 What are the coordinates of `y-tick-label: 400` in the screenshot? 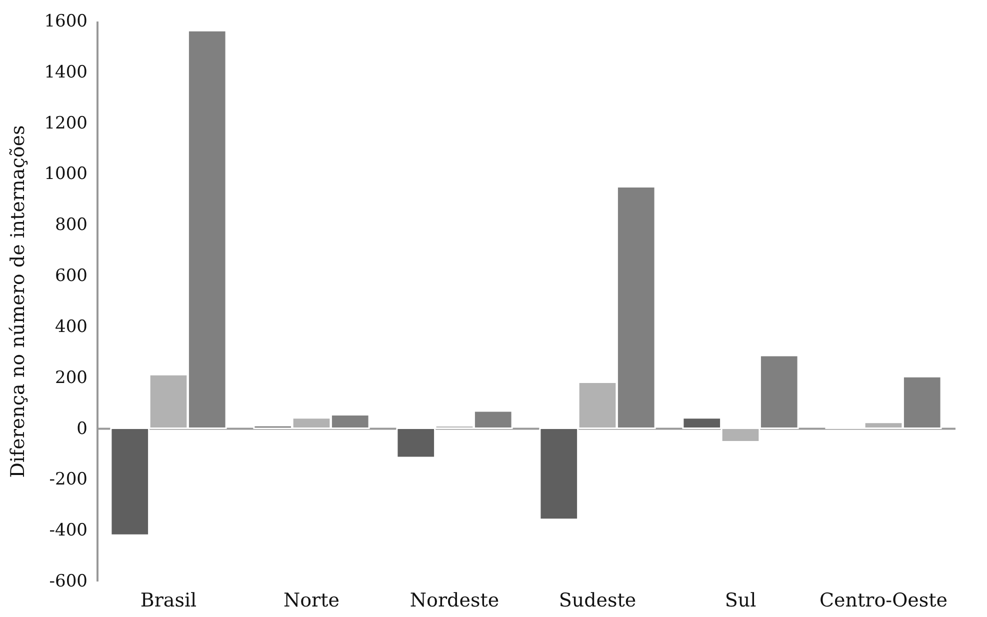 It's located at (71, 326).